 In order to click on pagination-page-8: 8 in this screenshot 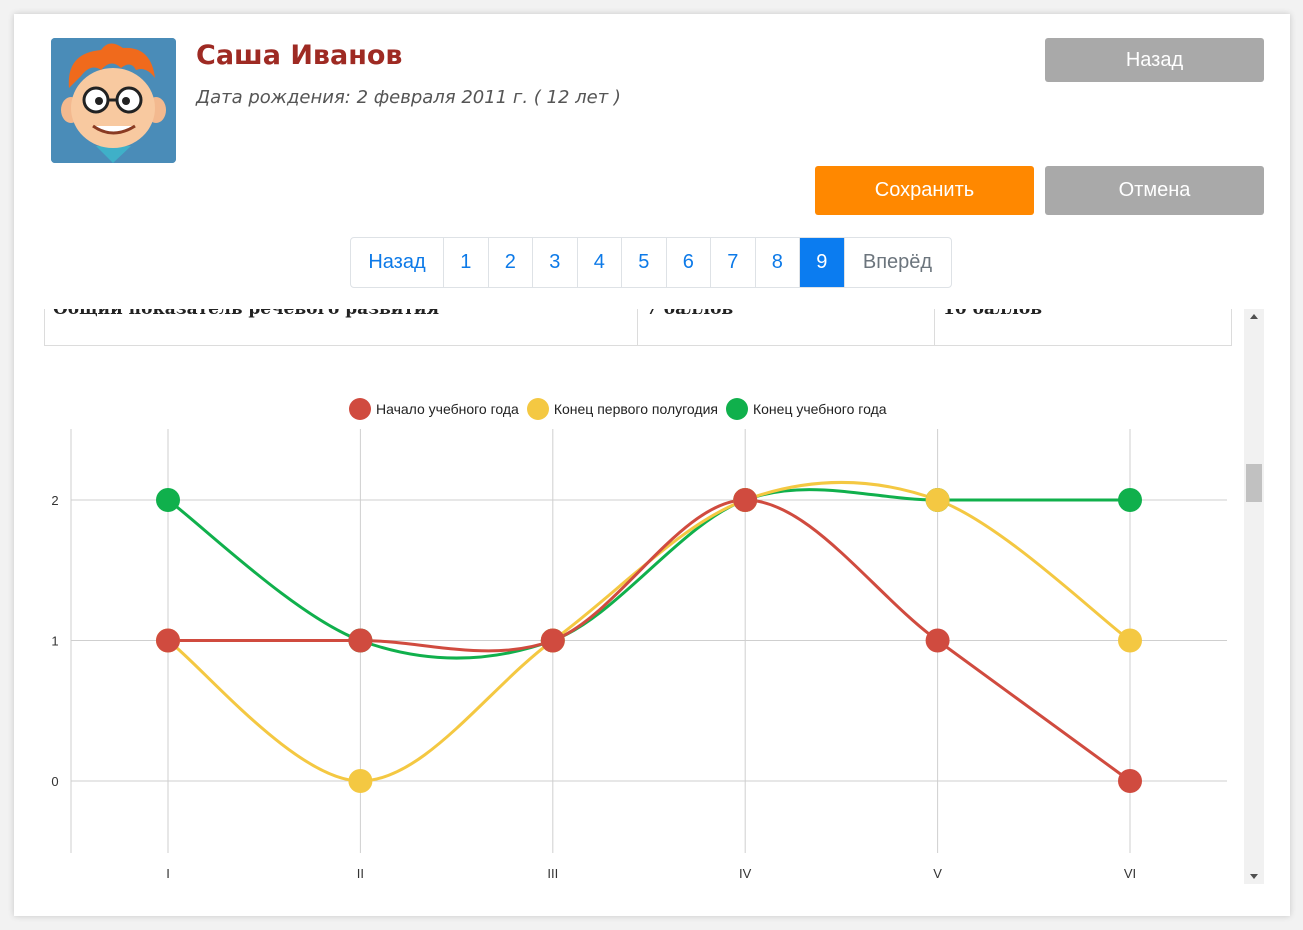, I will do `click(778, 262)`.